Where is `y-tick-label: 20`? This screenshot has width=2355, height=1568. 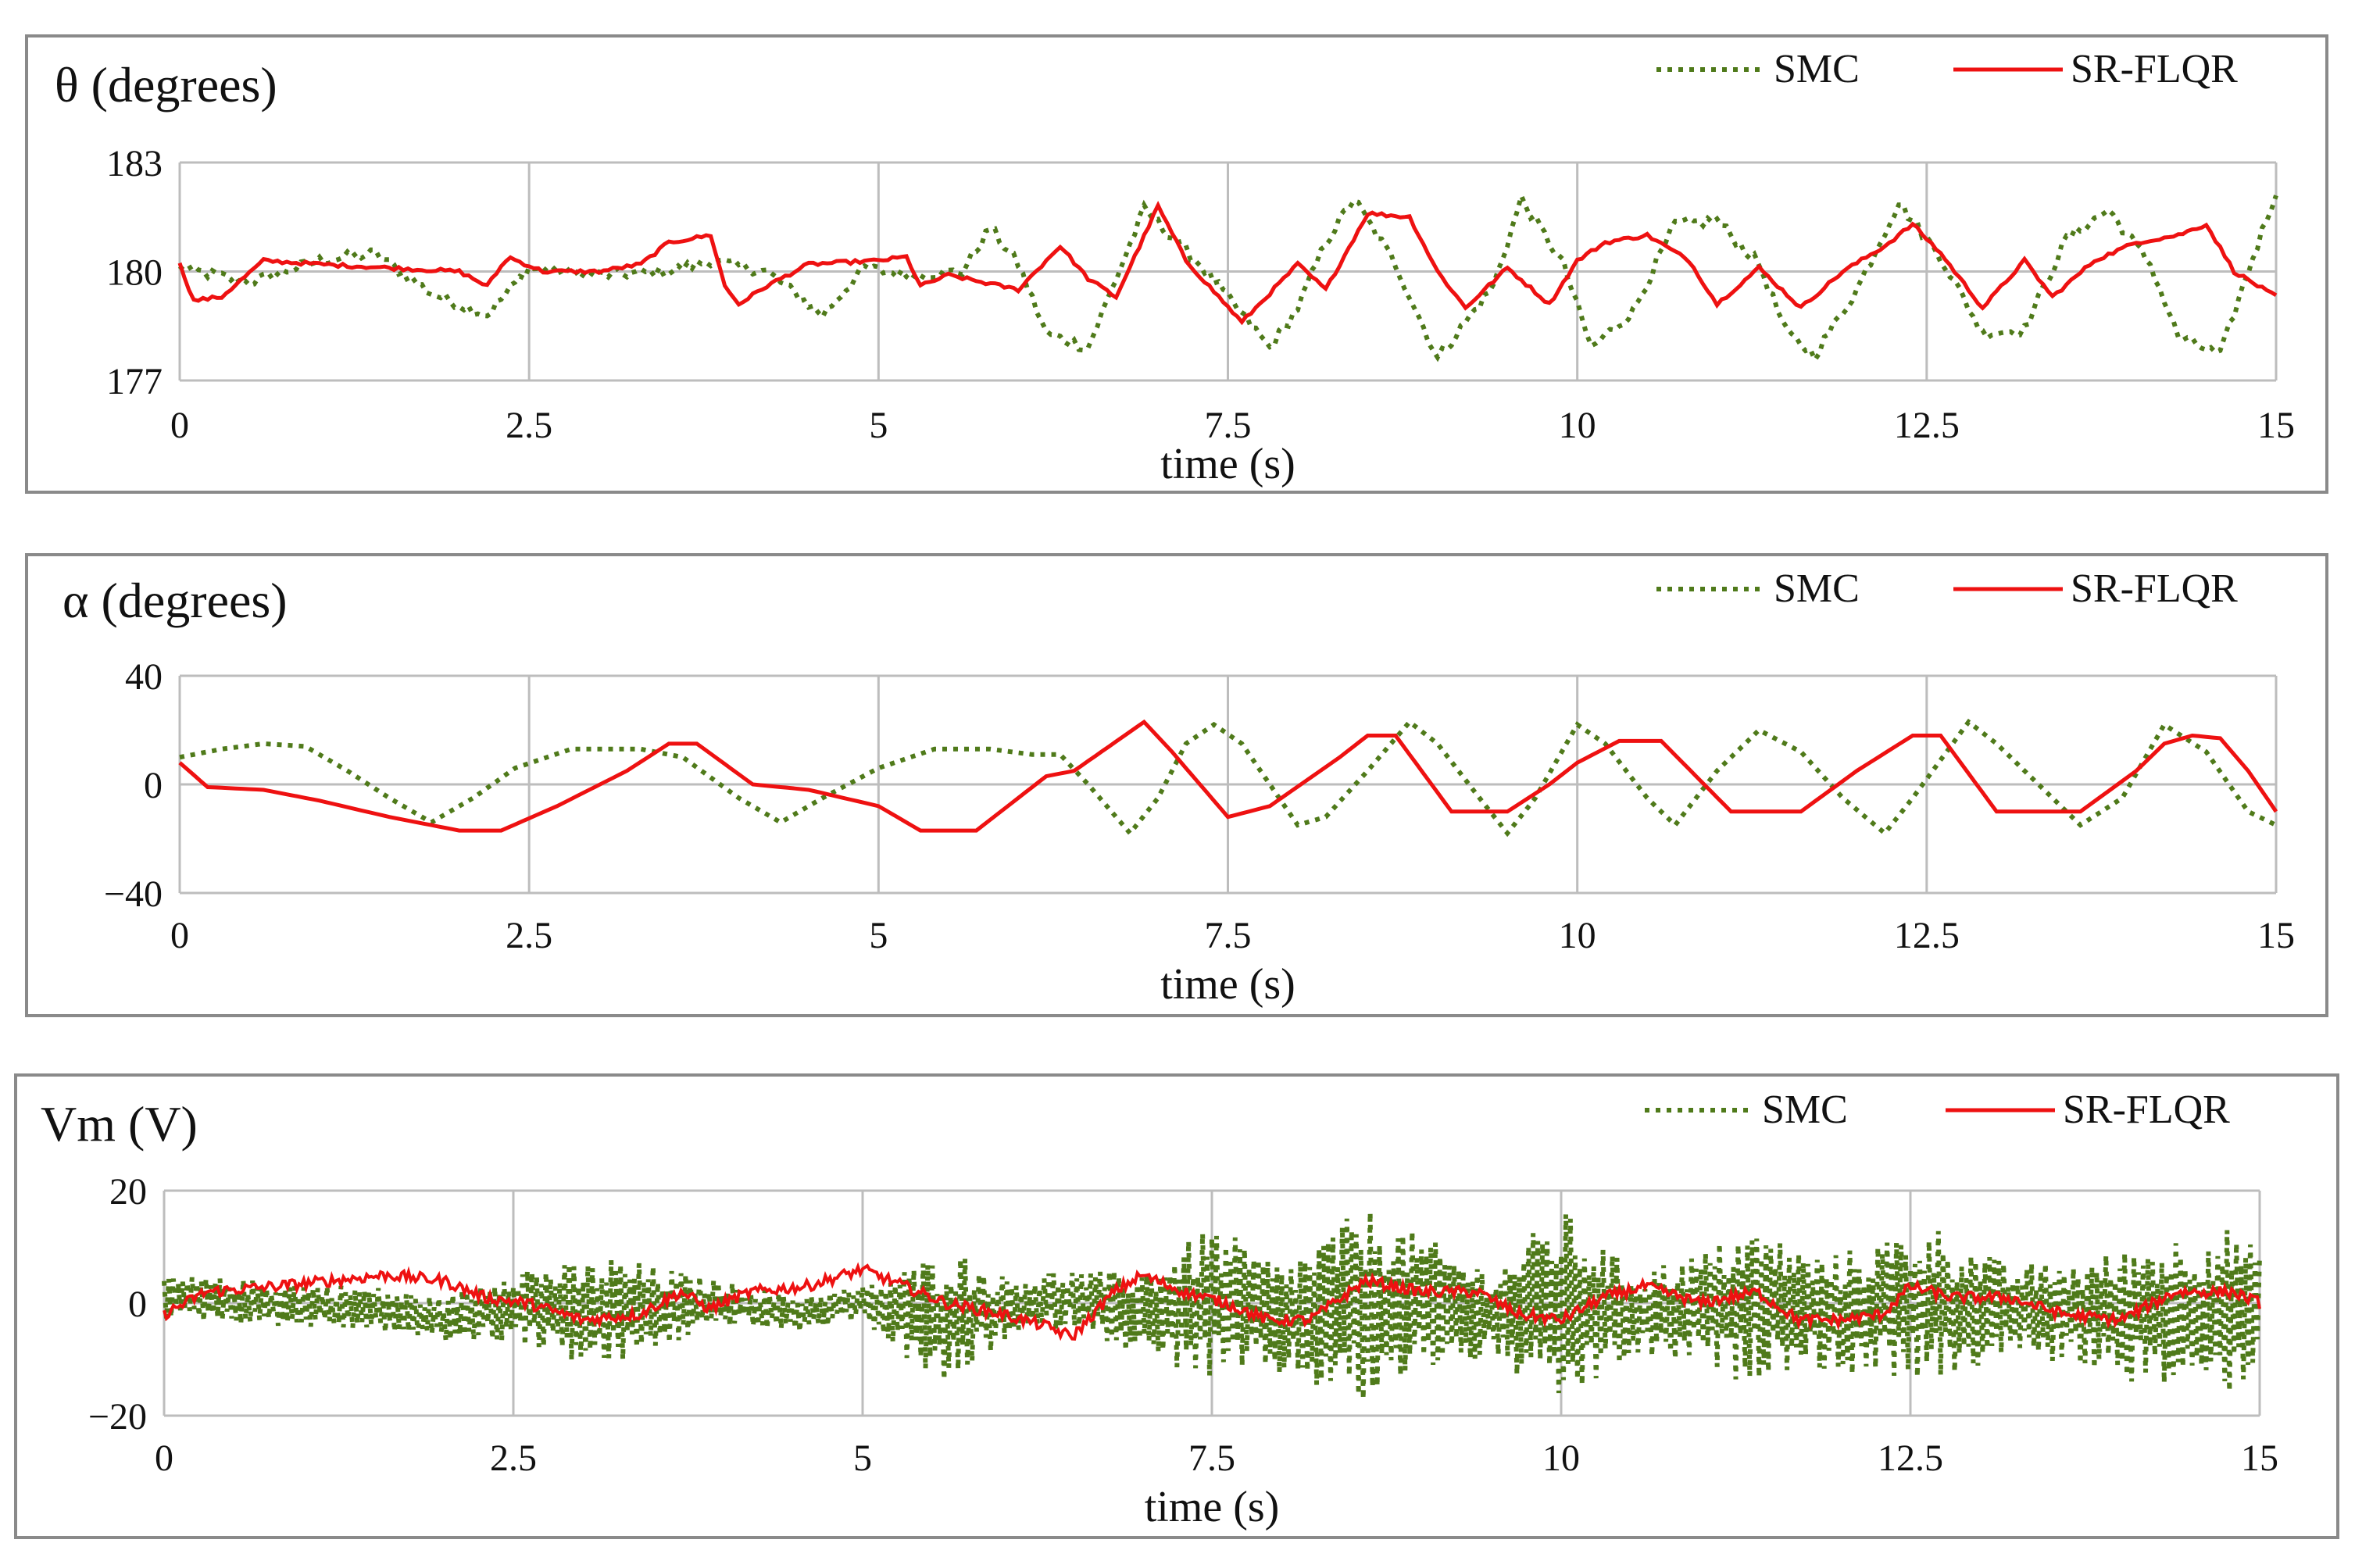
y-tick-label: 20 is located at coordinates (128, 1192).